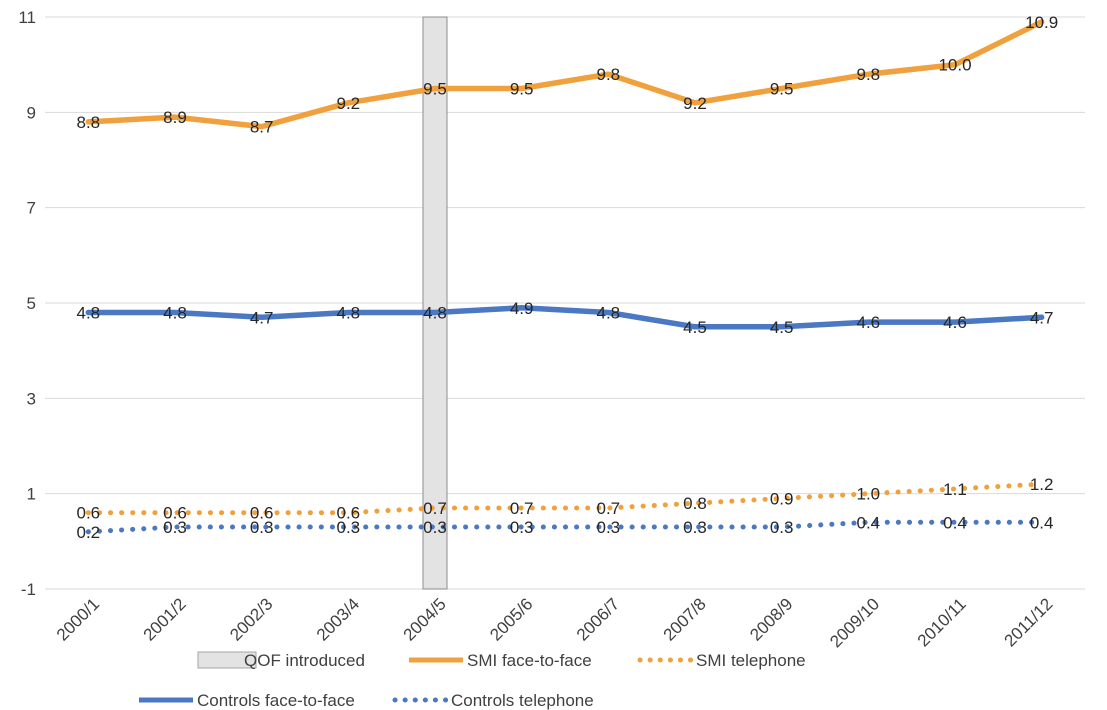 This screenshot has height=710, width=1107. I want to click on y-axis-ticks: -1 1 3 5 7 9 11, so click(27, 303).